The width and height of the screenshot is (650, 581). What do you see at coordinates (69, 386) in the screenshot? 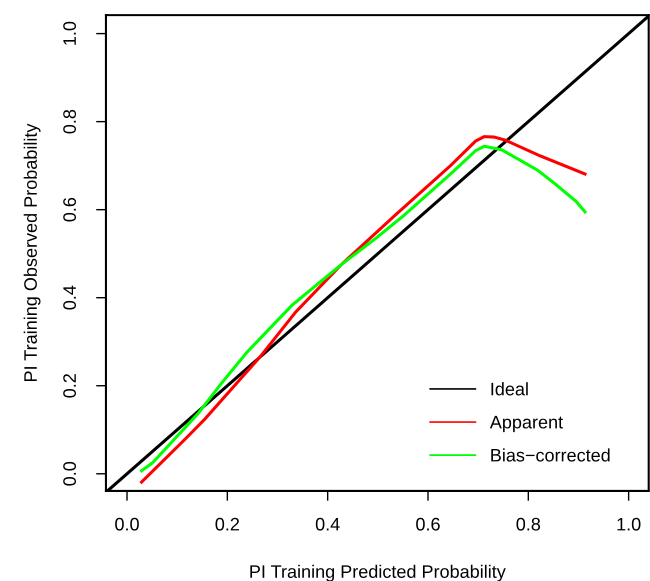
I see `y-tick-label: 0.2` at bounding box center [69, 386].